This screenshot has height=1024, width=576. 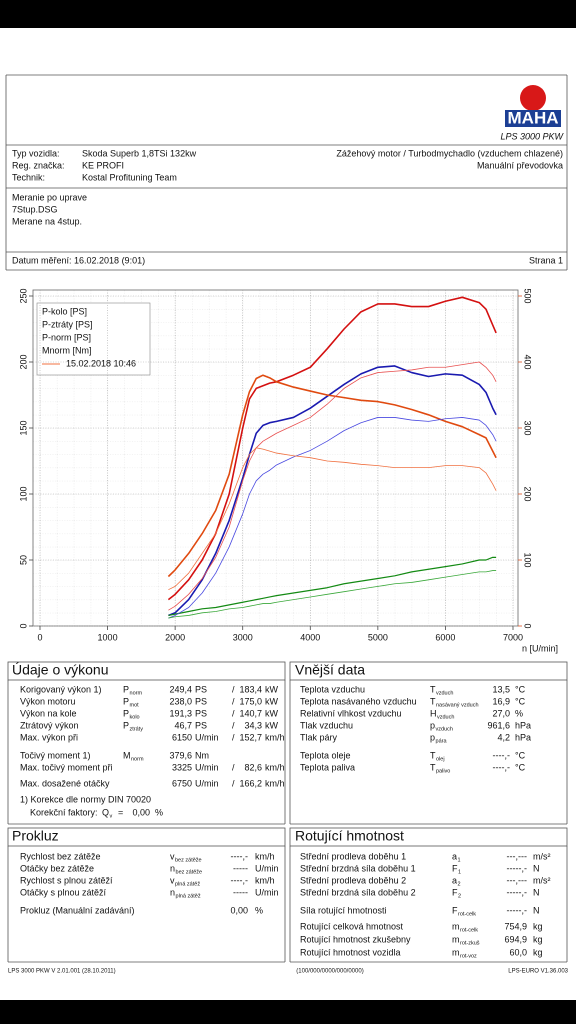 What do you see at coordinates (38, 165) in the screenshot?
I see `field-label: Reg. značka:` at bounding box center [38, 165].